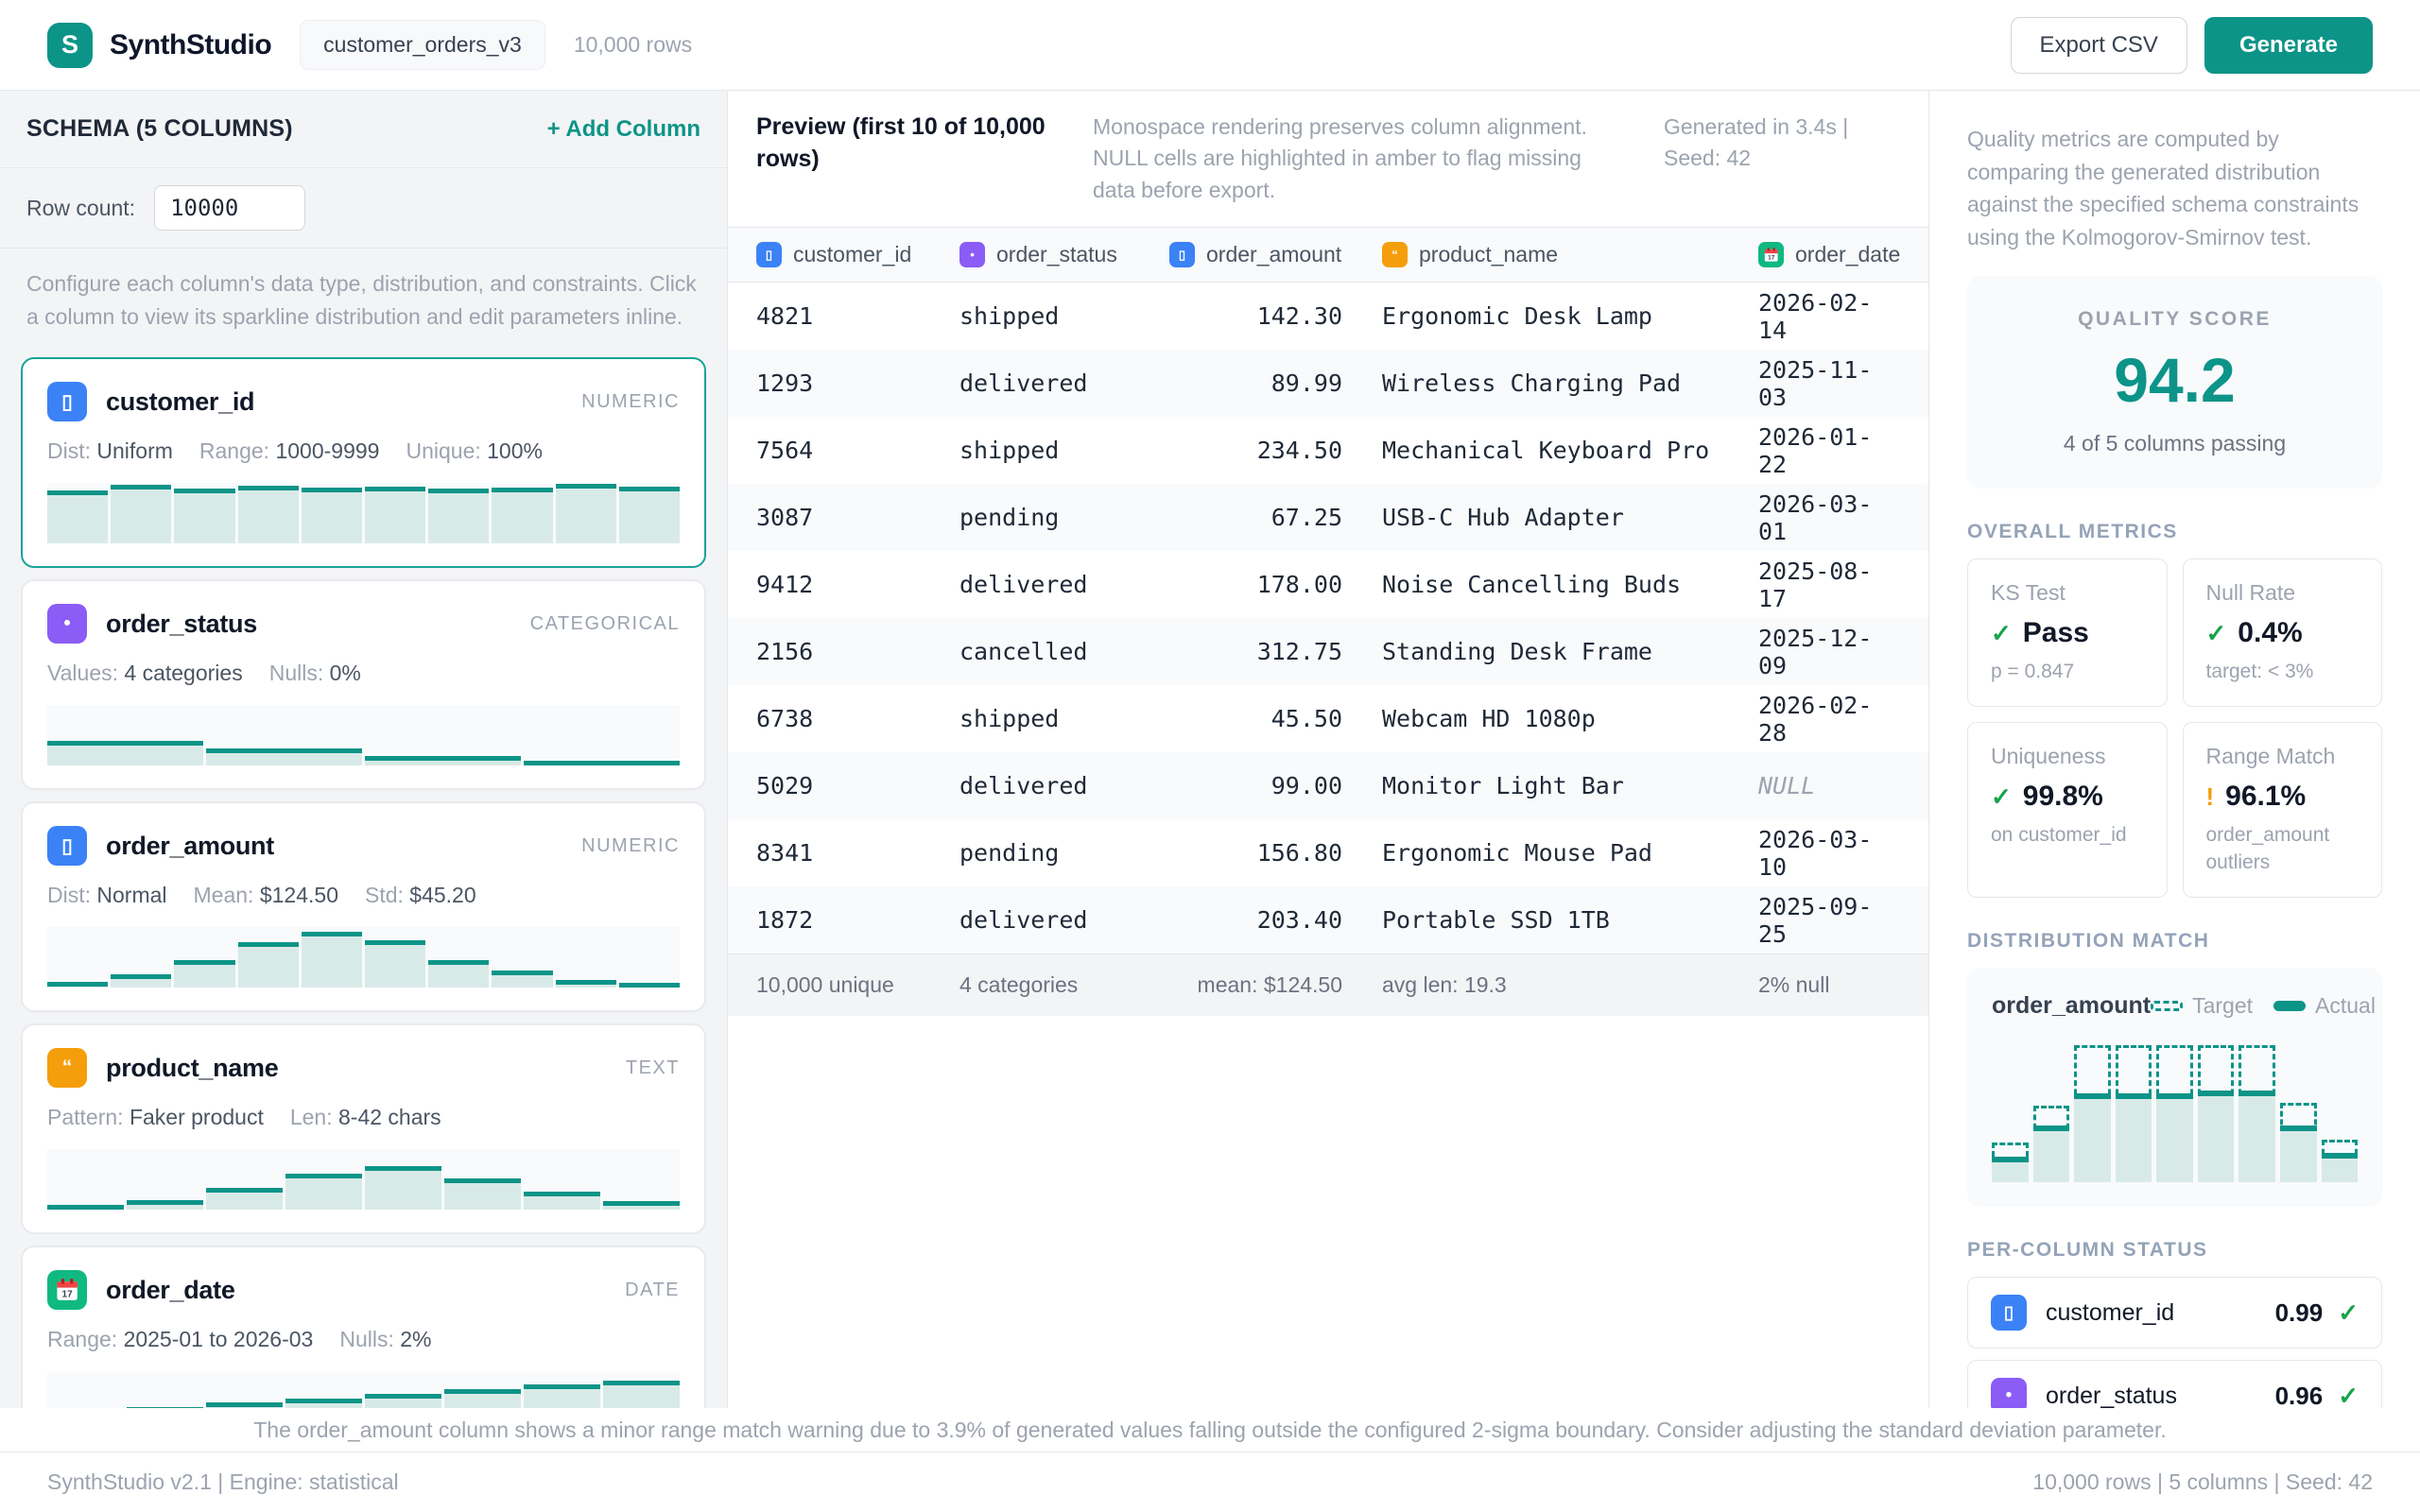 This screenshot has height=1512, width=2420. Describe the element at coordinates (1794, 985) in the screenshot. I see `summary-cell: 2% null` at that location.